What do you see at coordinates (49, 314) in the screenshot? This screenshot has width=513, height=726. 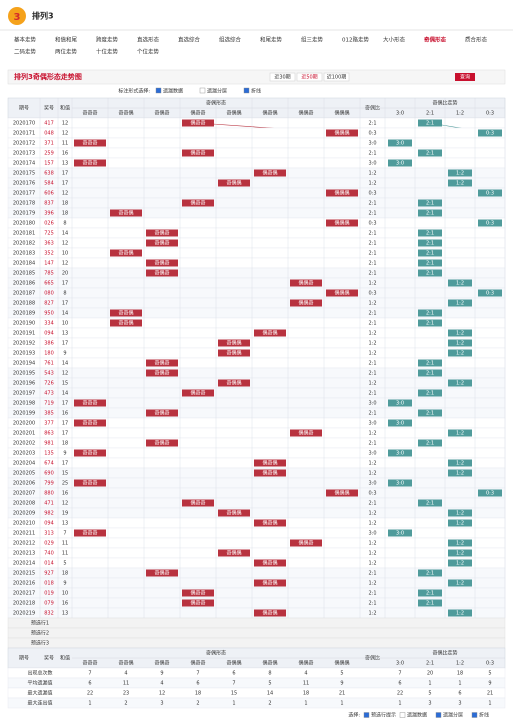 I see `number-cell: 950` at bounding box center [49, 314].